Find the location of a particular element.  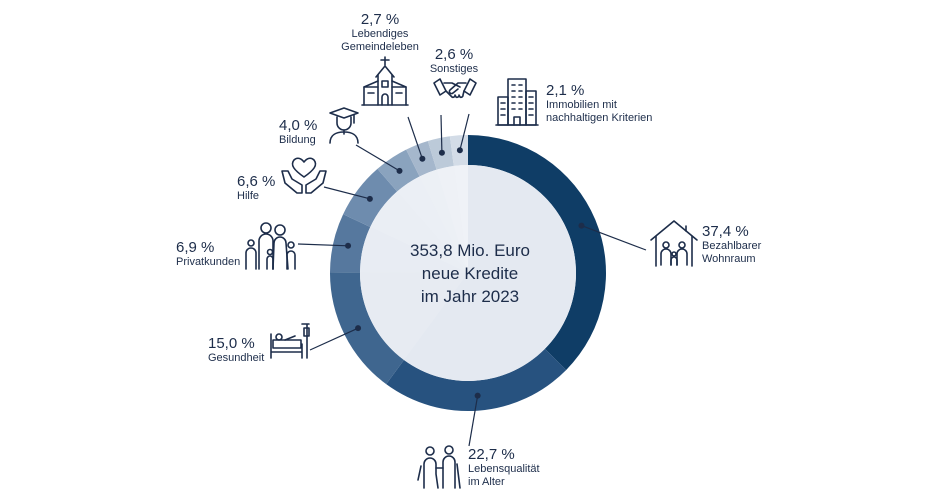

slice-gesundheit is located at coordinates (367, 328).